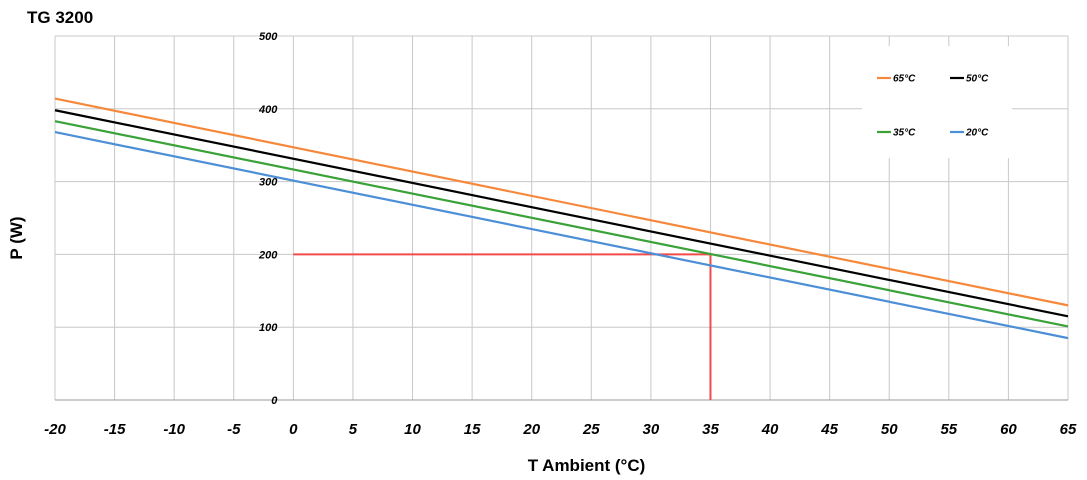 The image size is (1087, 480). What do you see at coordinates (560, 429) in the screenshot?
I see `x-axis-ticks: -20 -15 -10 -5 0 5 10 15 20 25 30 35 40 45 50 55 60 65` at bounding box center [560, 429].